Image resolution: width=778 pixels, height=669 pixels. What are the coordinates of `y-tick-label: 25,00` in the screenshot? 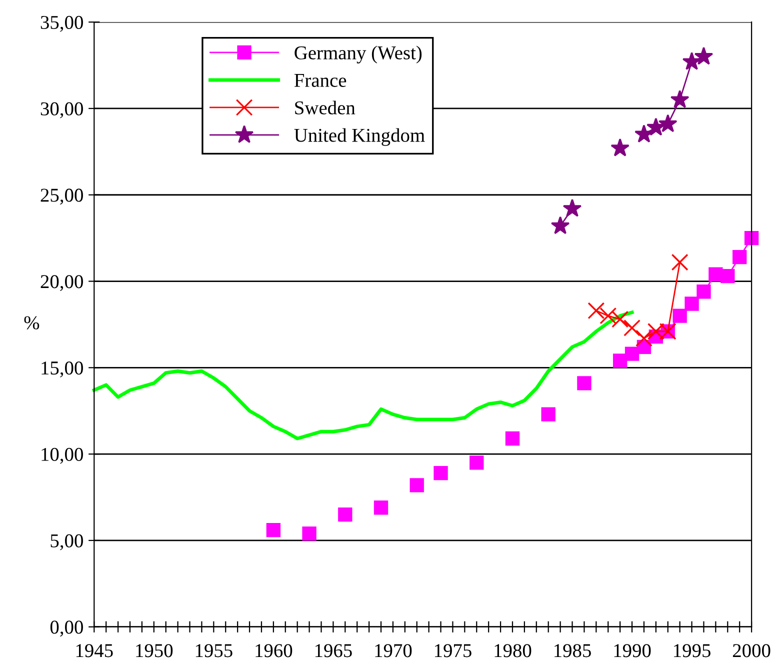 It's located at (61, 196).